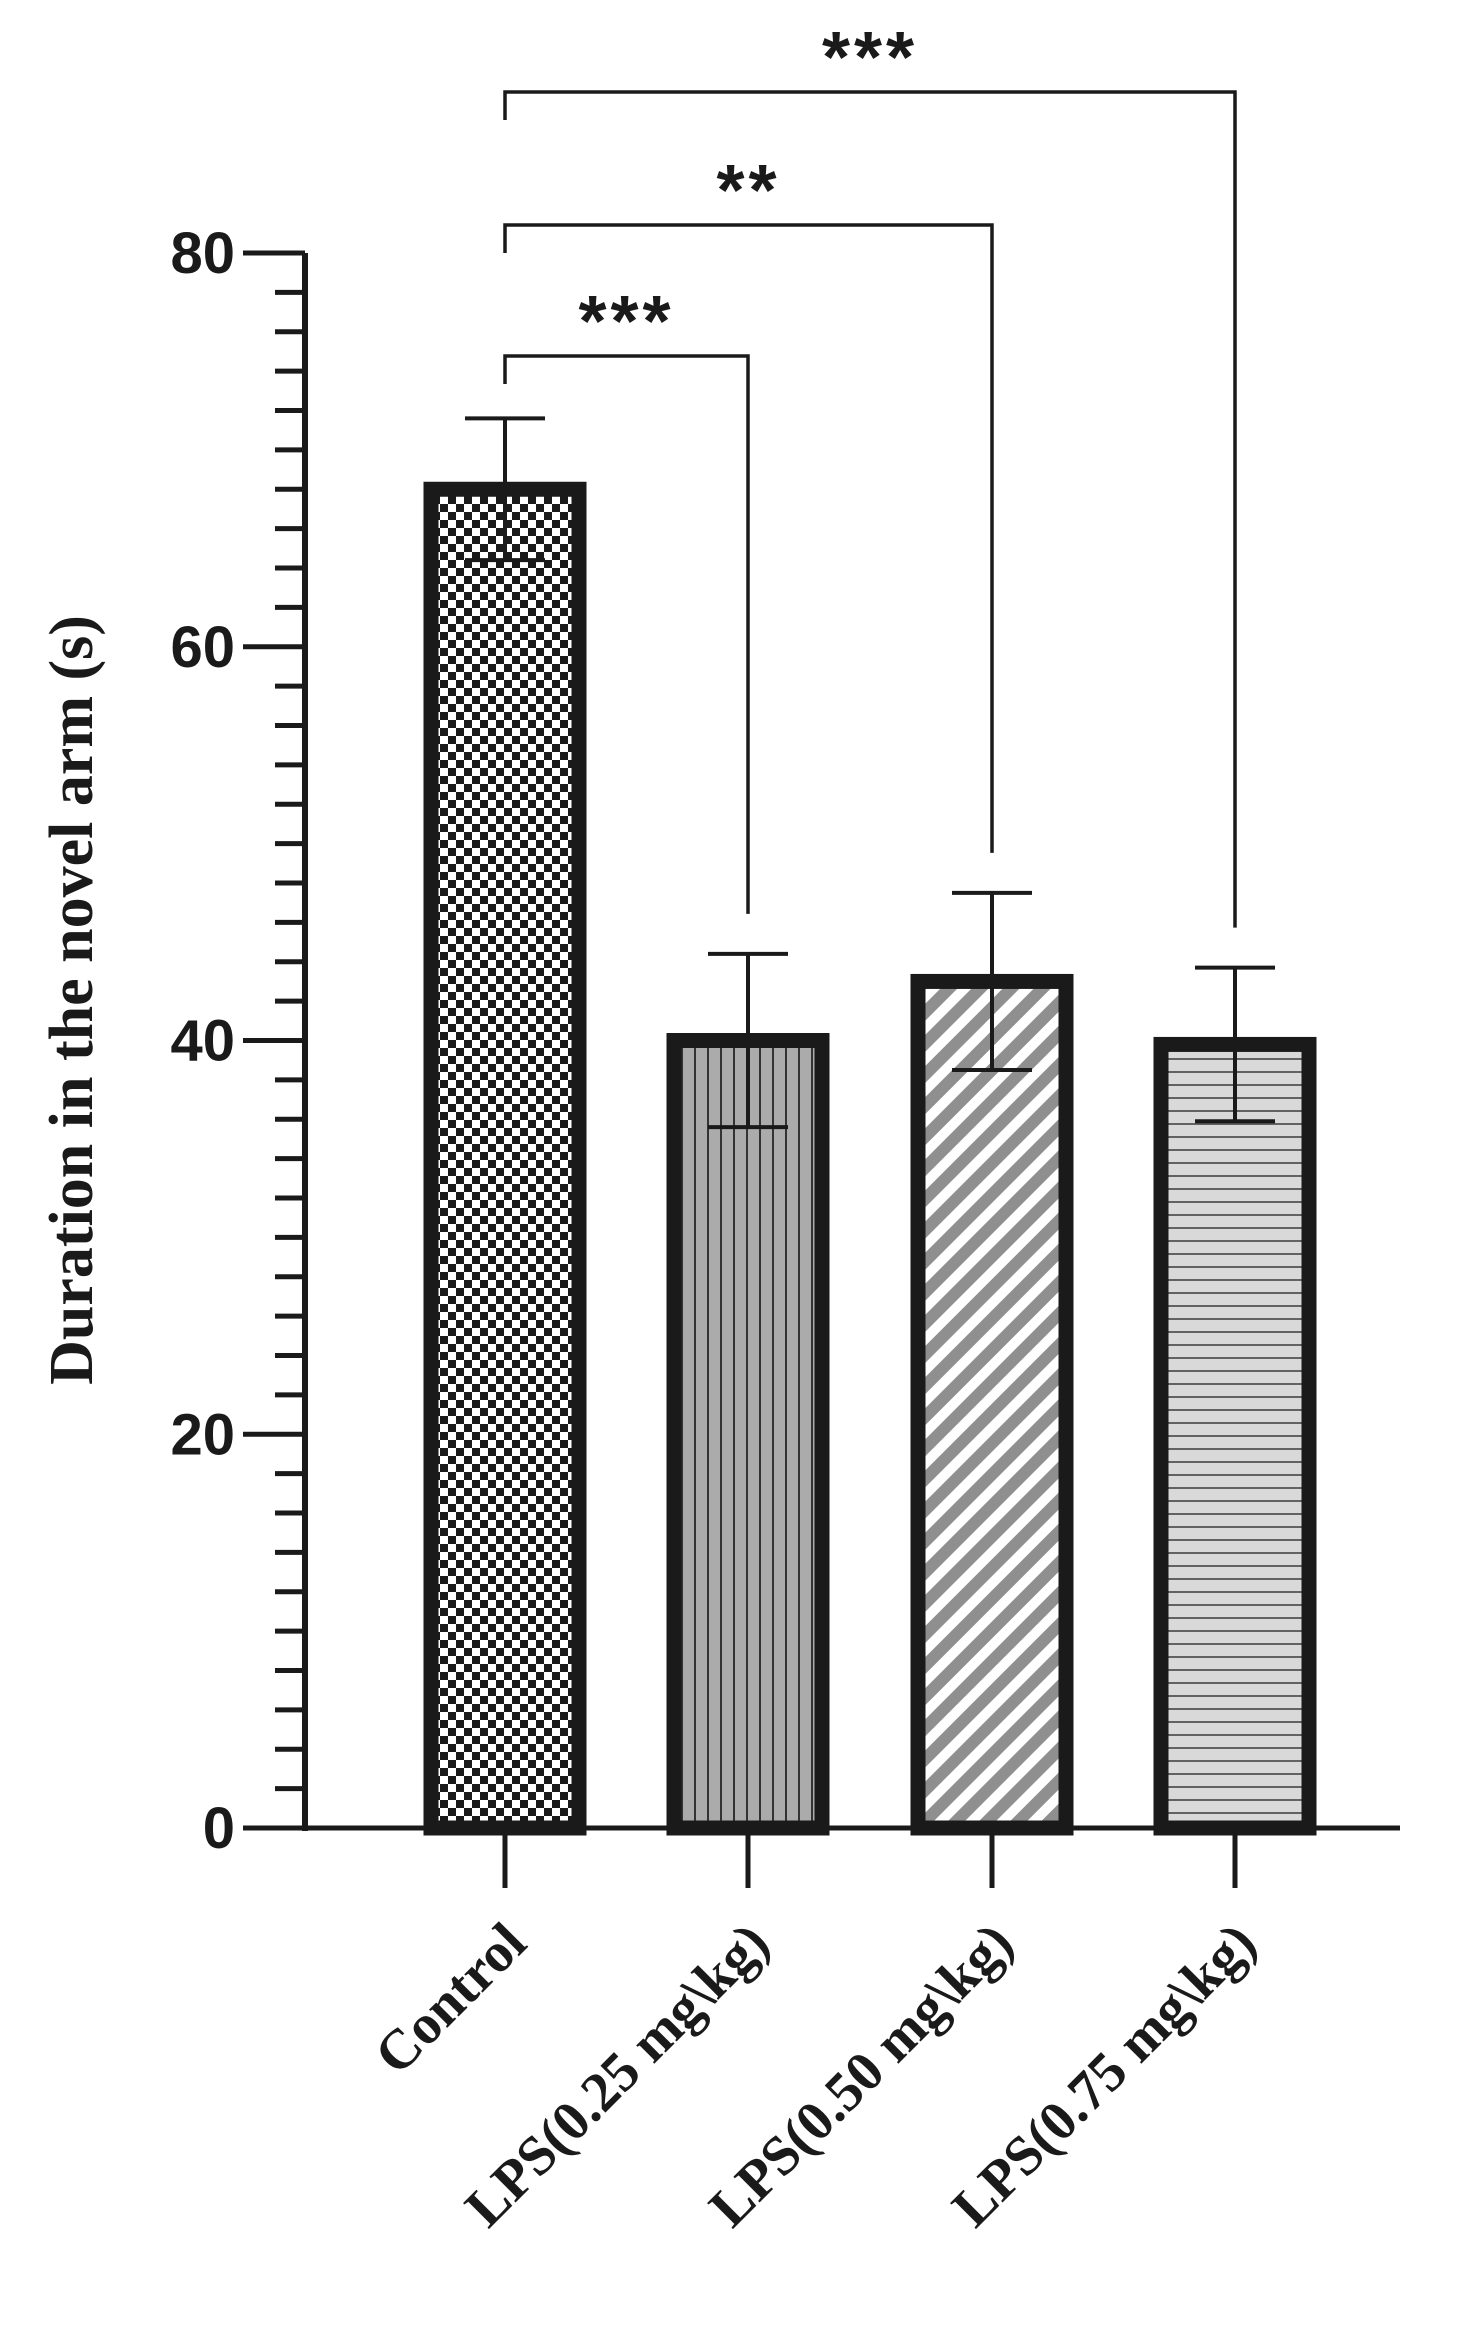  I want to click on y-tick-label: 60, so click(202, 647).